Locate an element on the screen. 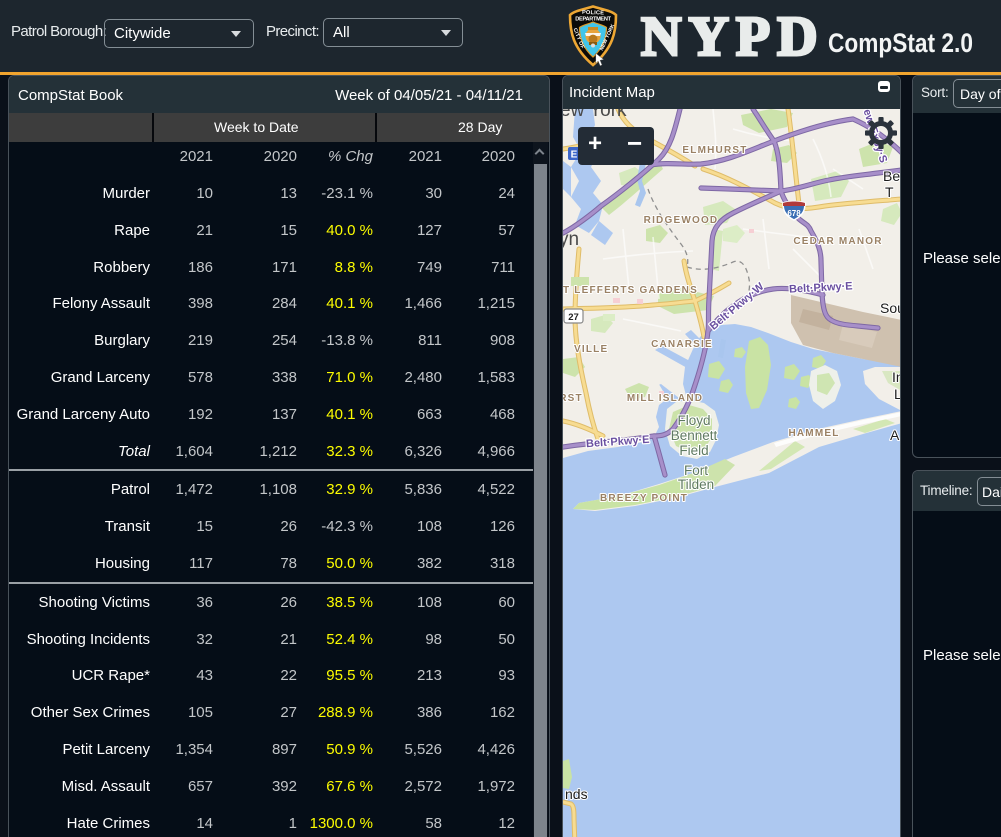  svg-text: POLICE is located at coordinates (593, 13).